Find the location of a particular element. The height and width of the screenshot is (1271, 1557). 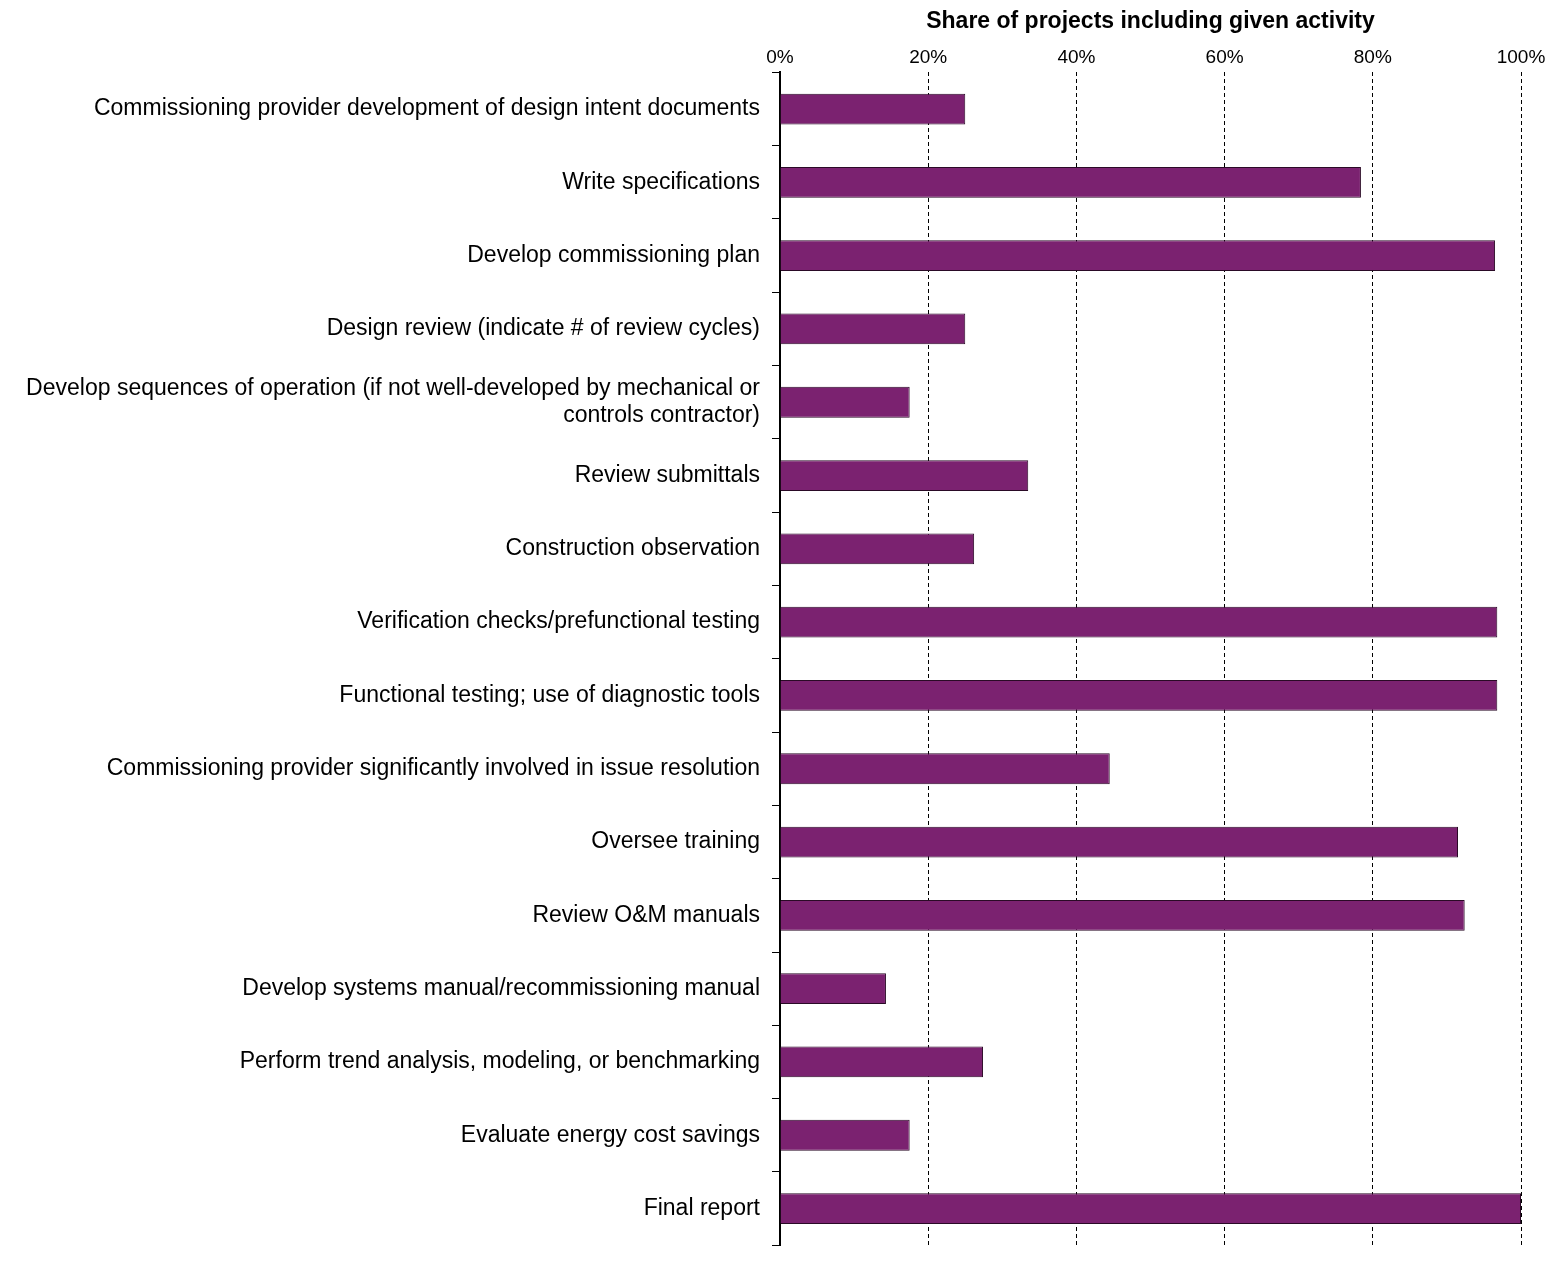

y-tick-label: Oversee training is located at coordinates (675, 840).